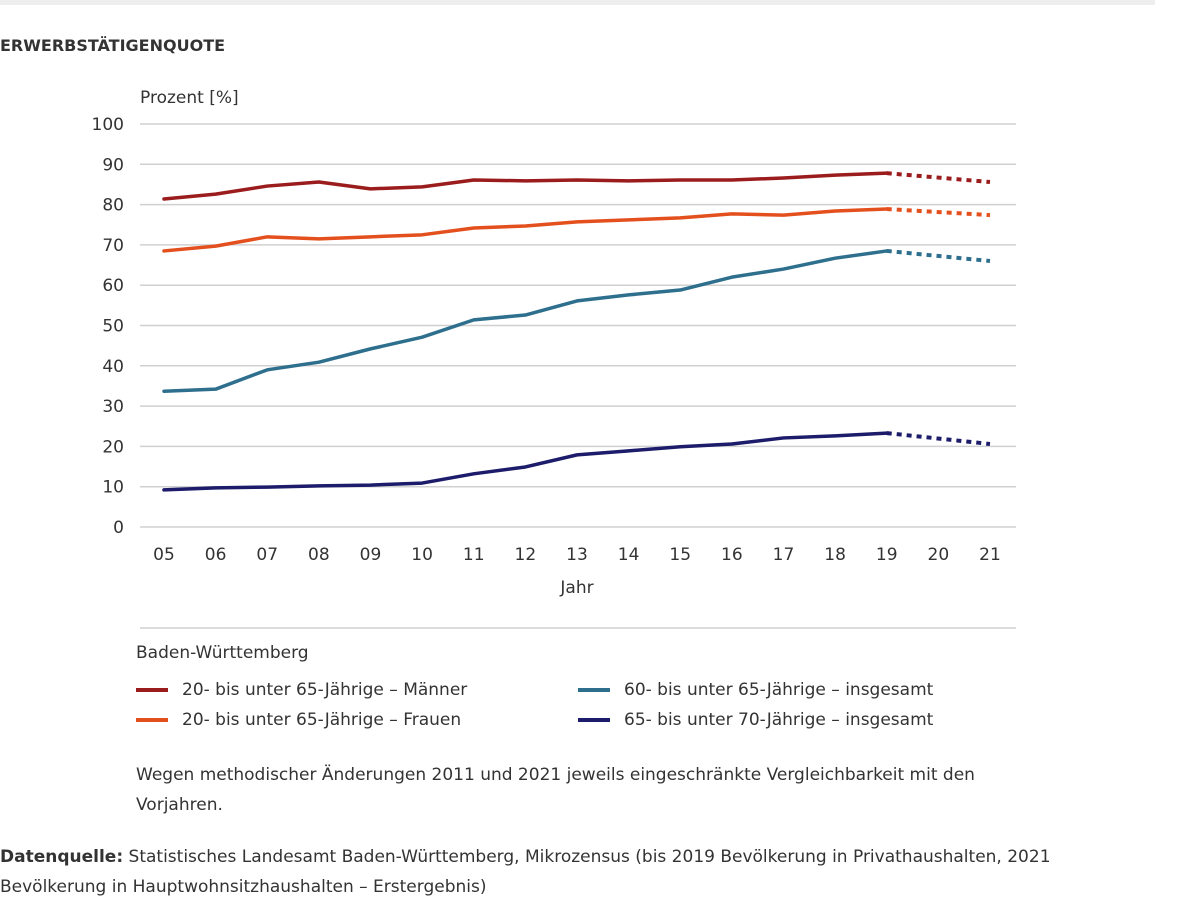 The image size is (1200, 902). What do you see at coordinates (108, 125) in the screenshot?
I see `y-tick-label: 100` at bounding box center [108, 125].